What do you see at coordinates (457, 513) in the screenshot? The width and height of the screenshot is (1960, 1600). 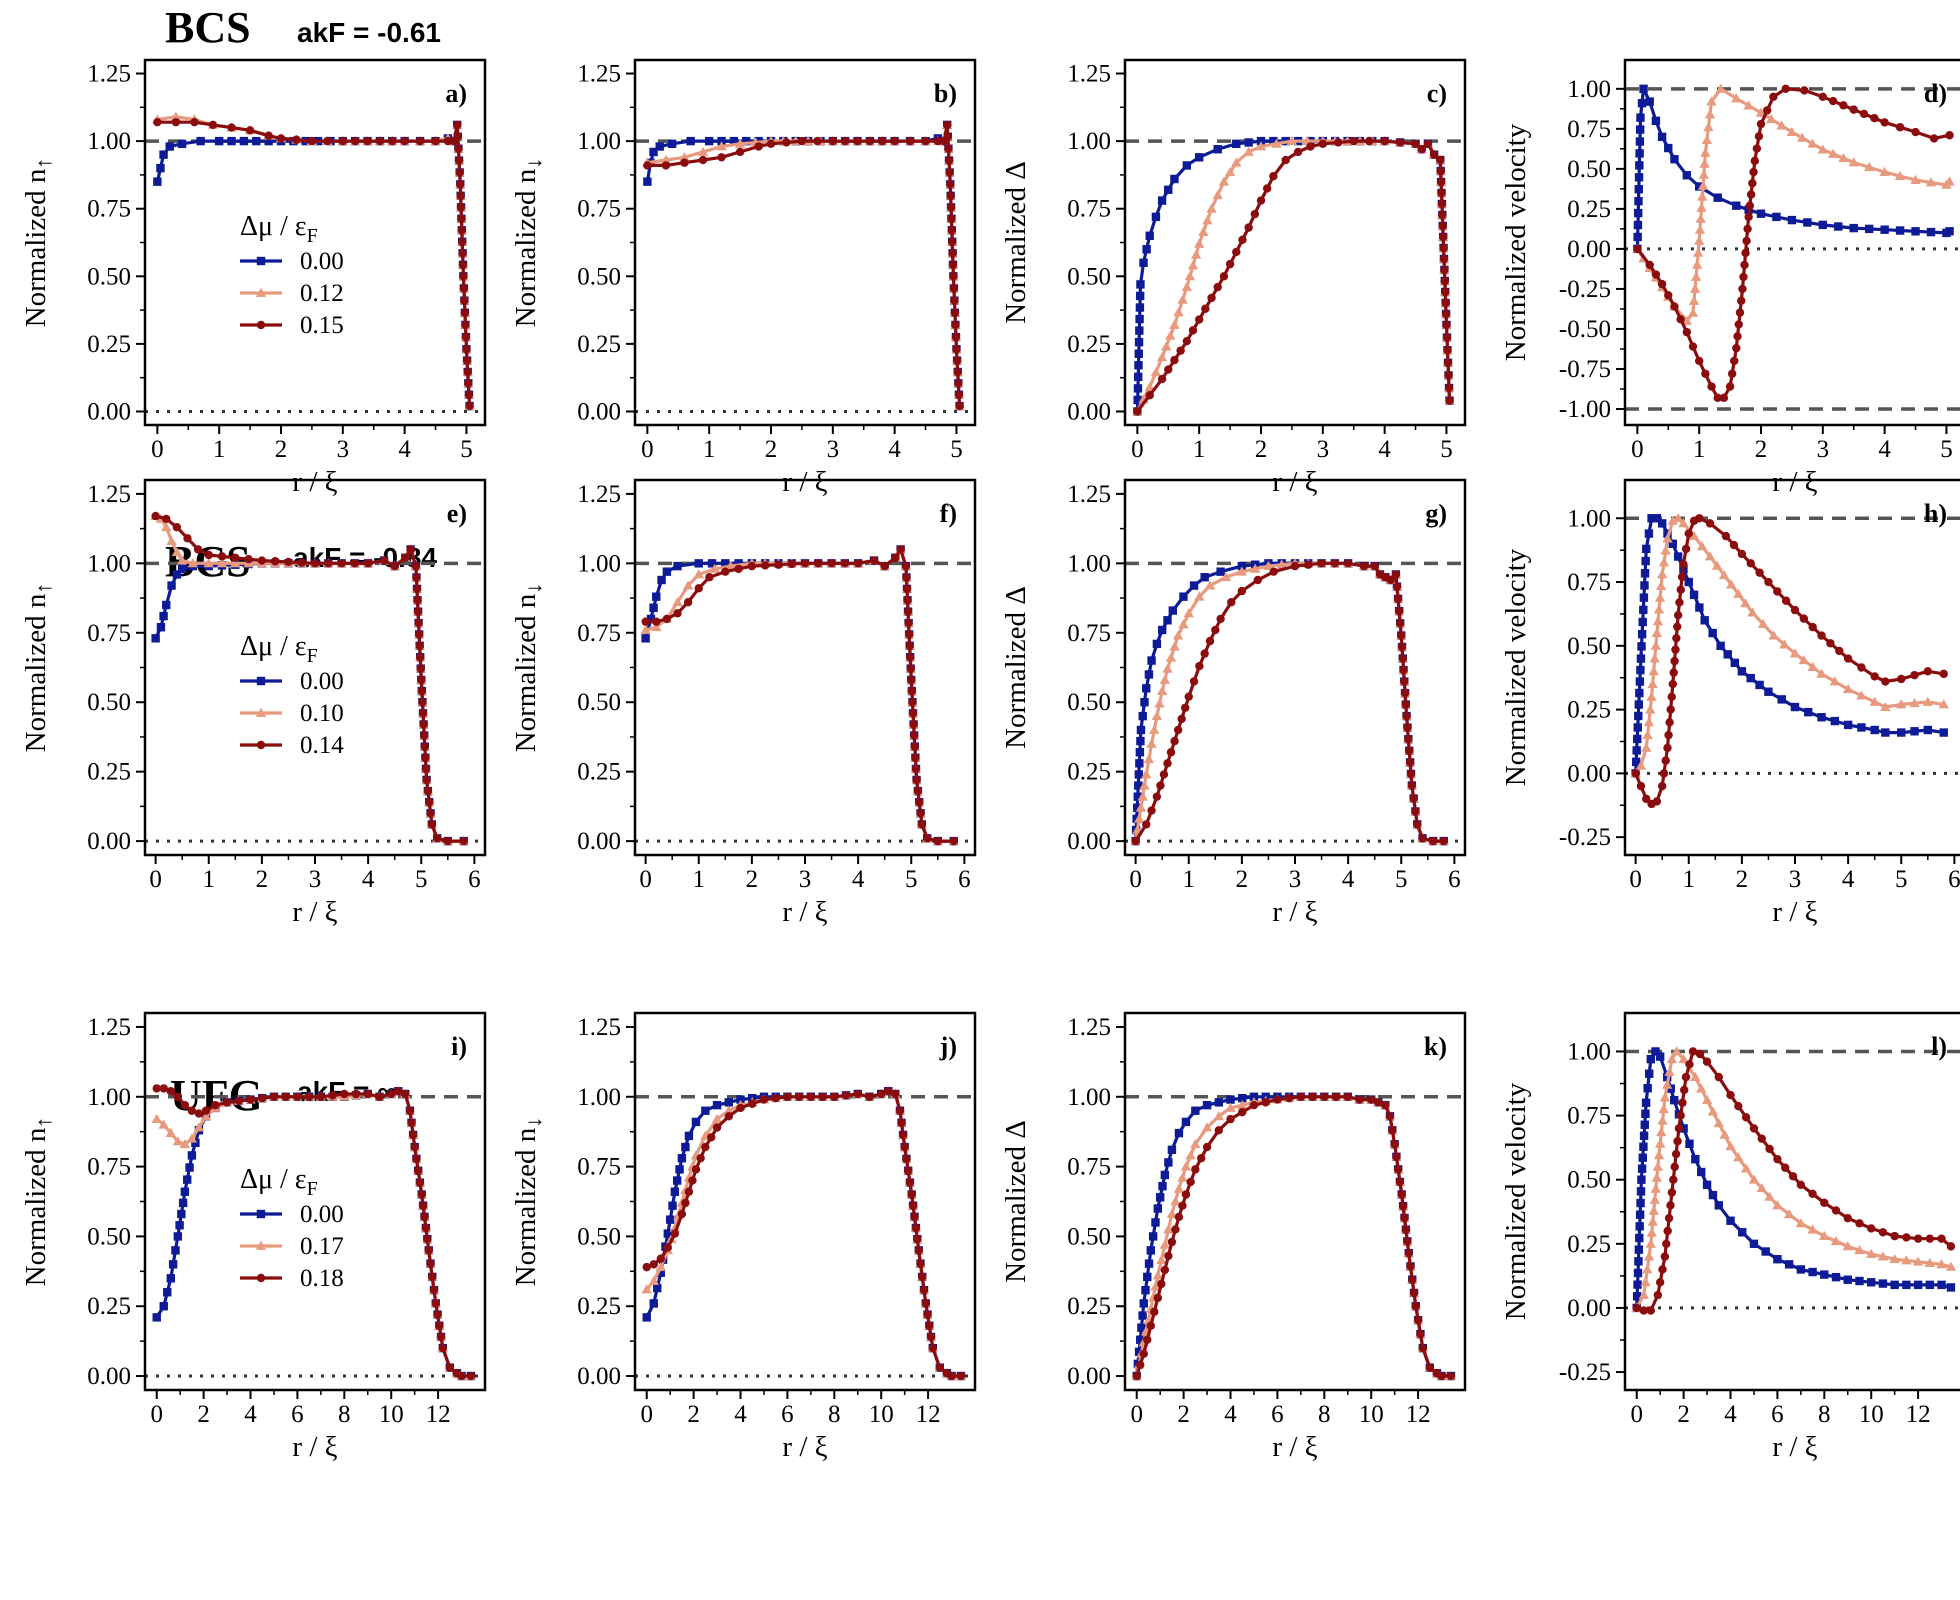 I see `panel-tag: e)` at bounding box center [457, 513].